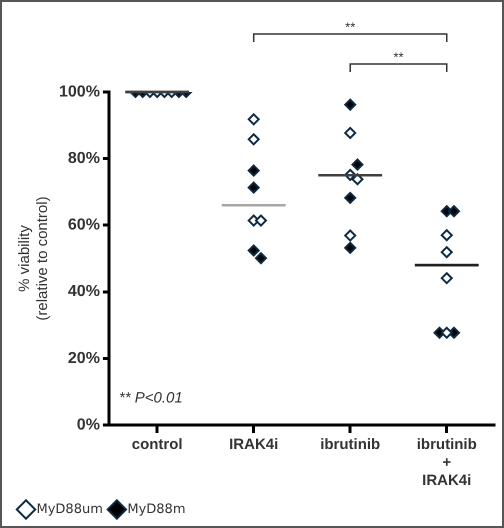 This screenshot has height=528, width=504. I want to click on legend-label: MyD88um, so click(69, 509).